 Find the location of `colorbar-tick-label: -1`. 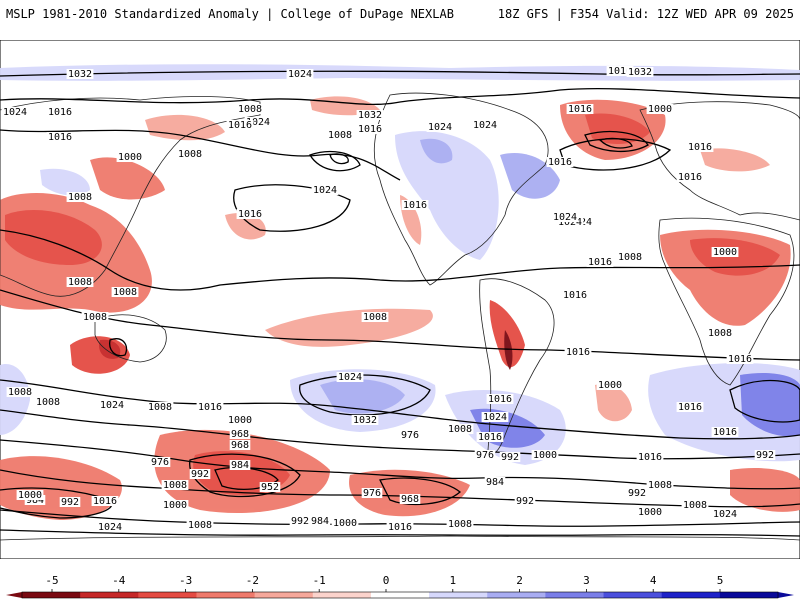

colorbar-tick-label: -1 is located at coordinates (319, 580).